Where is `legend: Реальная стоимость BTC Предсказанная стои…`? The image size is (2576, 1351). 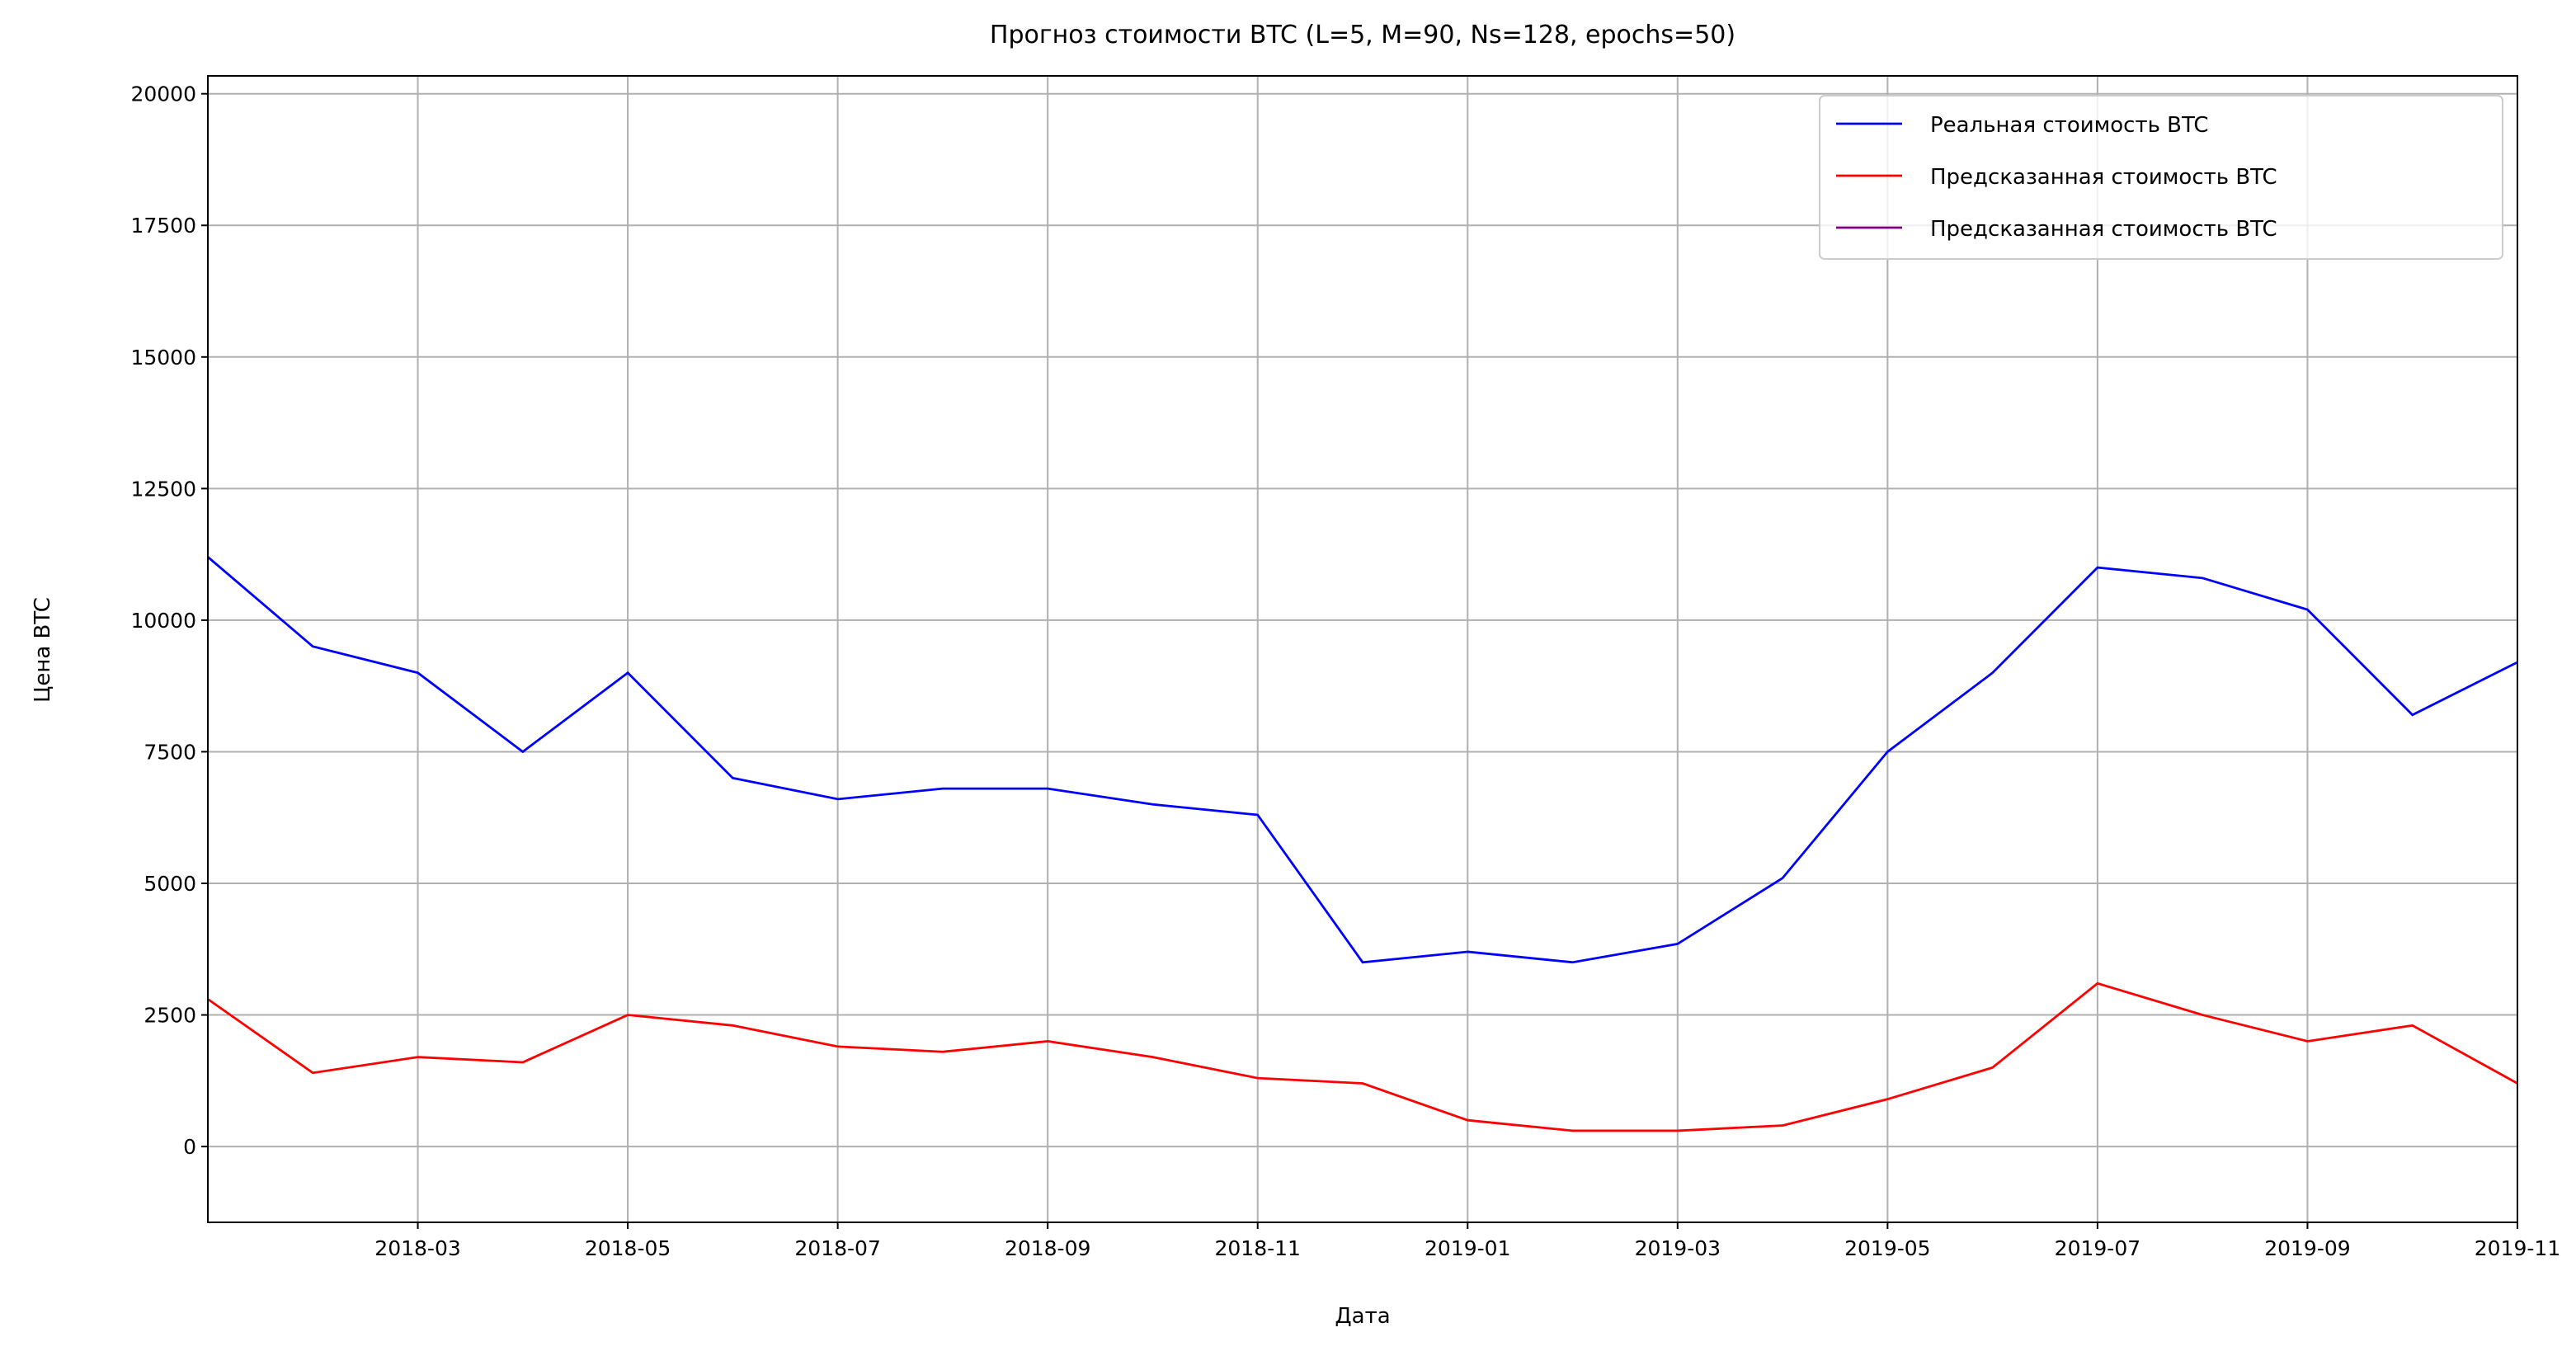
legend: Реальная стоимость BTC Предсказанная стои… is located at coordinates (2161, 178).